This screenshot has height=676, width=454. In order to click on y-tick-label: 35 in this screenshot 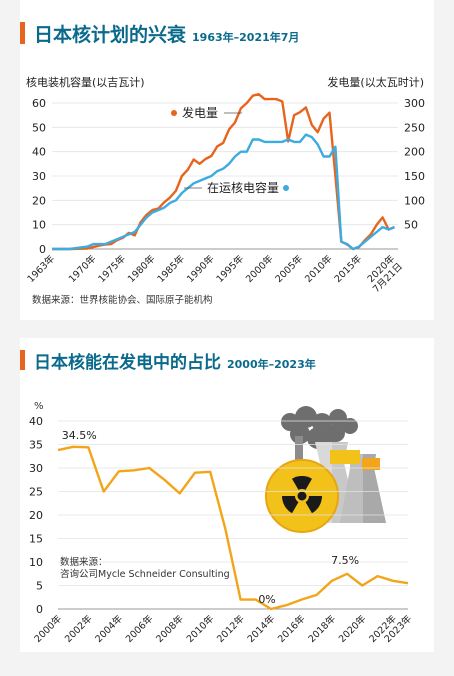, I will do `click(36, 445)`.